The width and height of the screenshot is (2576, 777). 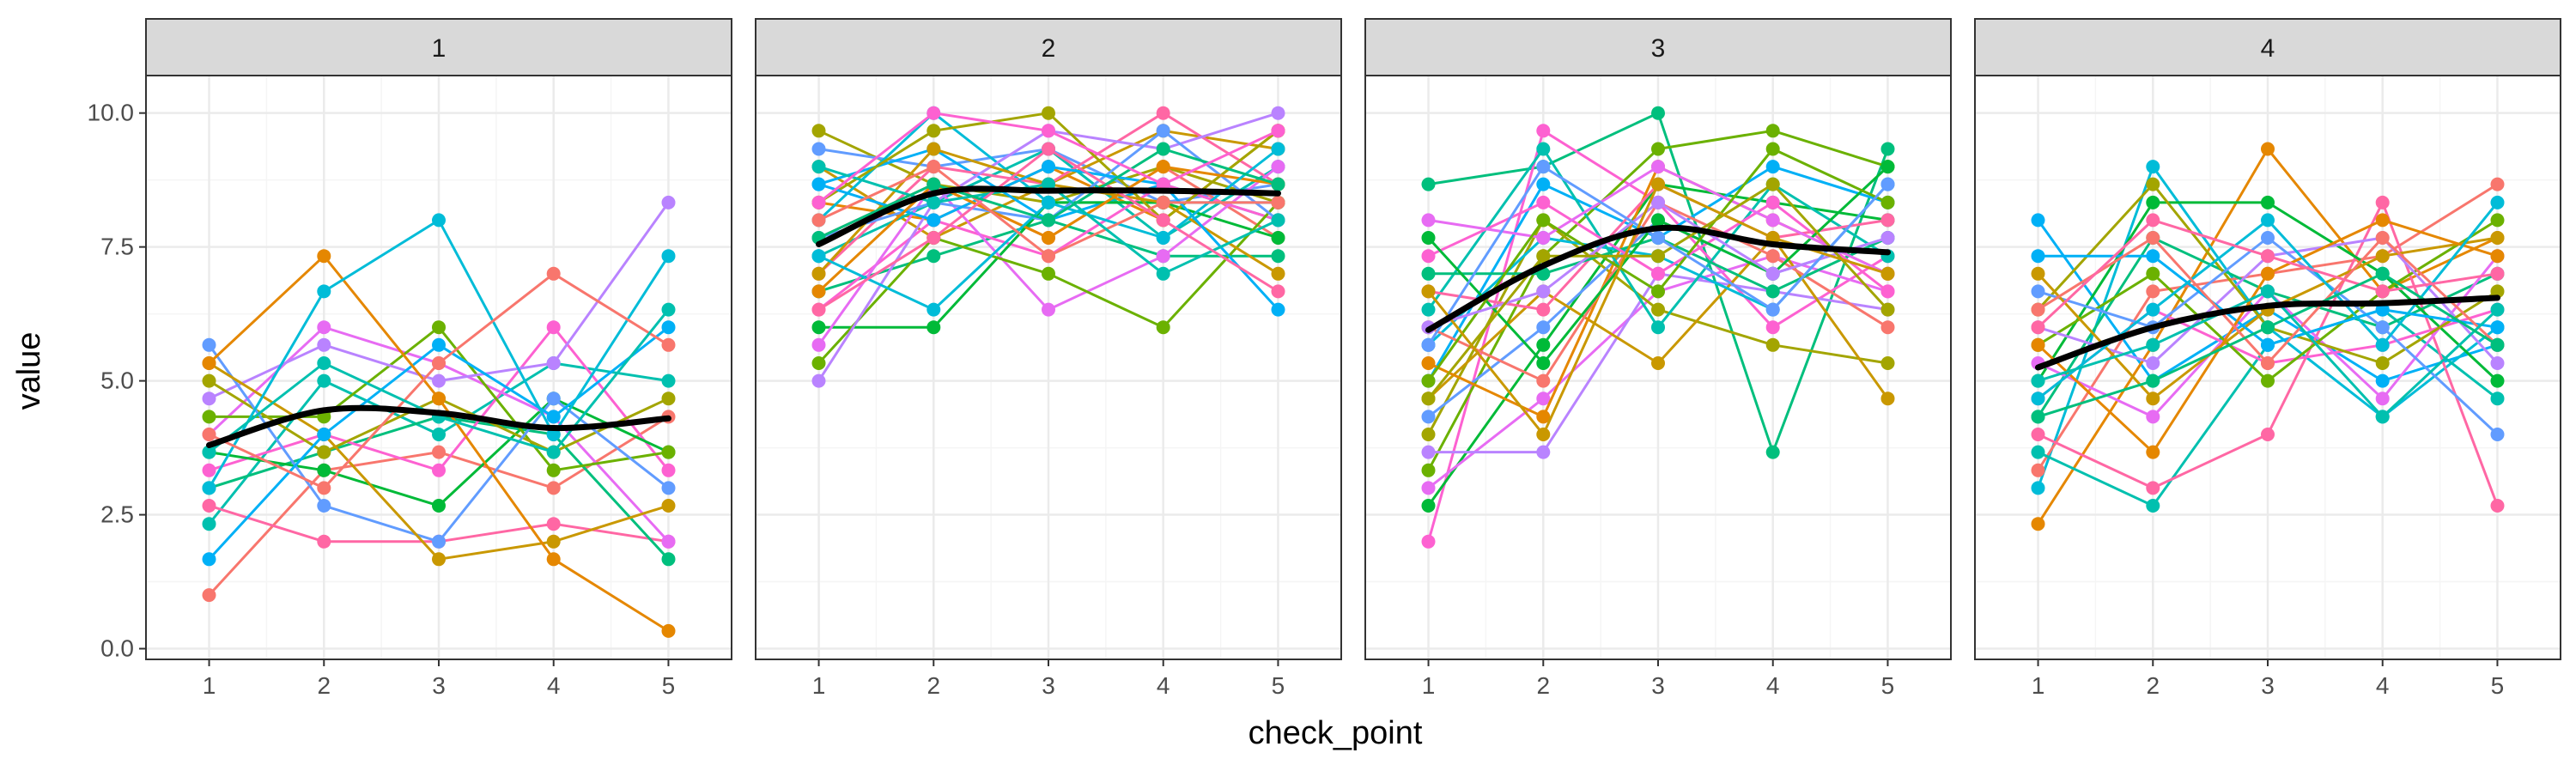 I want to click on facet-strip-label: 1, so click(x=440, y=48).